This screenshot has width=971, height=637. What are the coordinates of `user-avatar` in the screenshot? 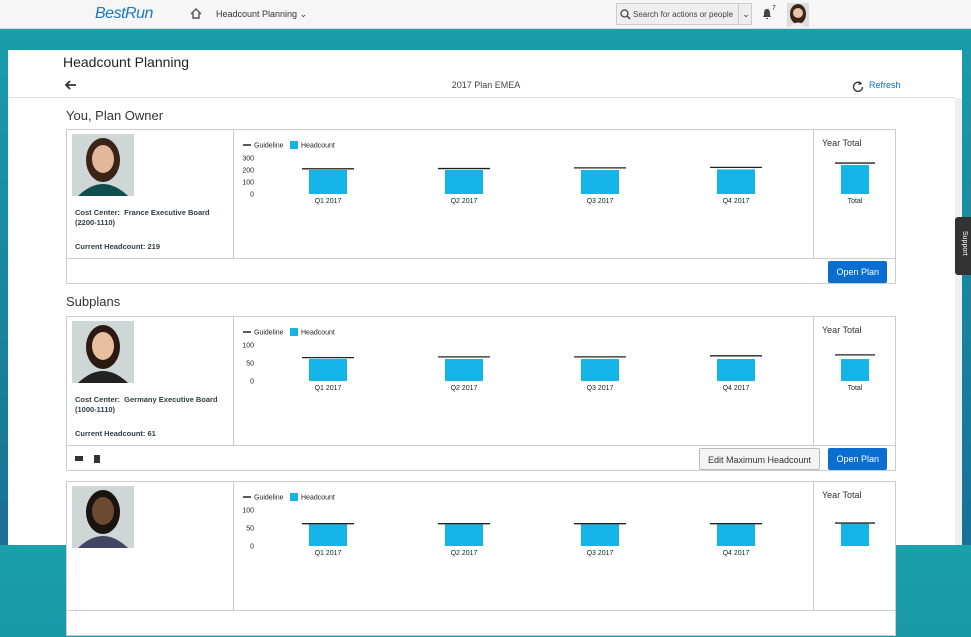 It's located at (798, 15).